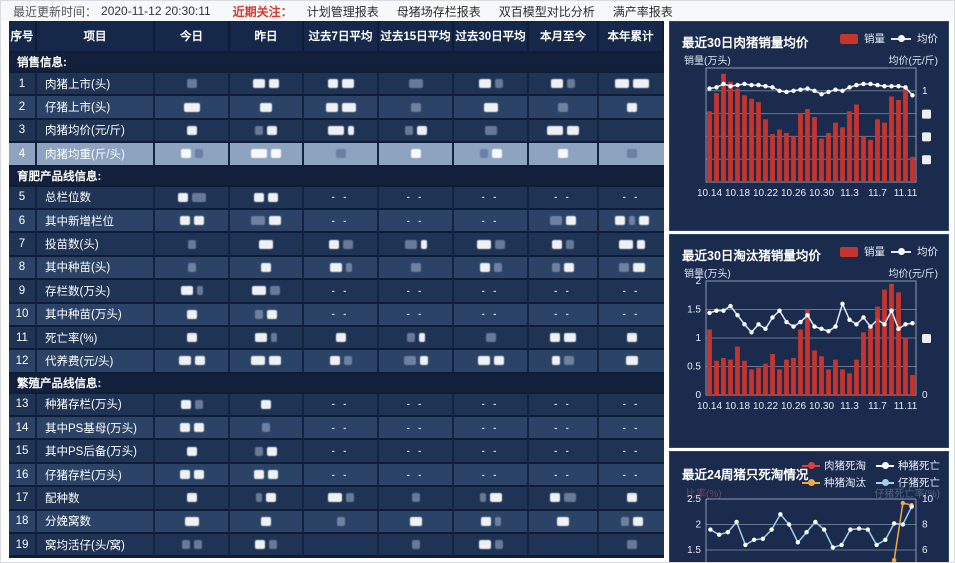 The width and height of the screenshot is (955, 563). Describe the element at coordinates (23, 37) in the screenshot. I see `column-header: 序号` at that location.